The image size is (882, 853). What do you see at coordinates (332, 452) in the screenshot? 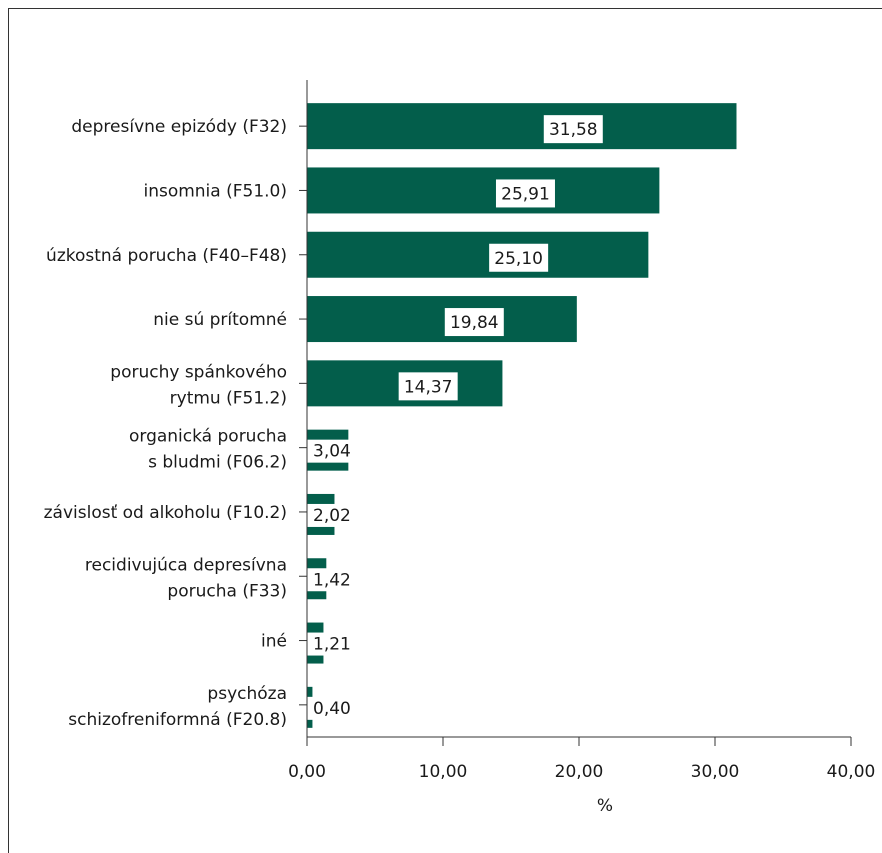
I see `value-label: 3,04` at bounding box center [332, 452].